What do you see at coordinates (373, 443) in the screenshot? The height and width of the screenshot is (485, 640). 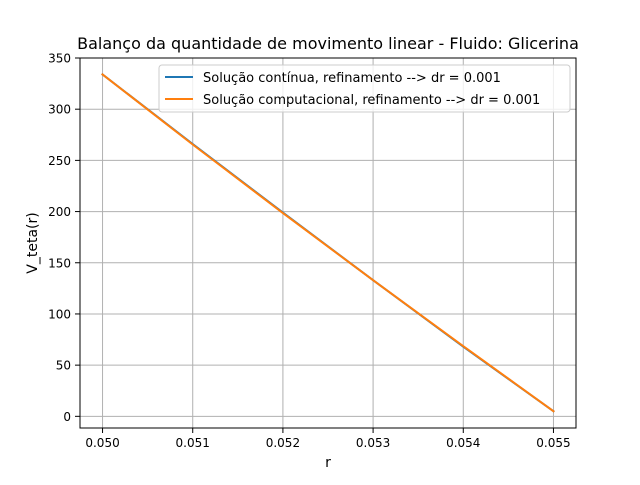 I see `x-tick-label-3: 0.053` at bounding box center [373, 443].